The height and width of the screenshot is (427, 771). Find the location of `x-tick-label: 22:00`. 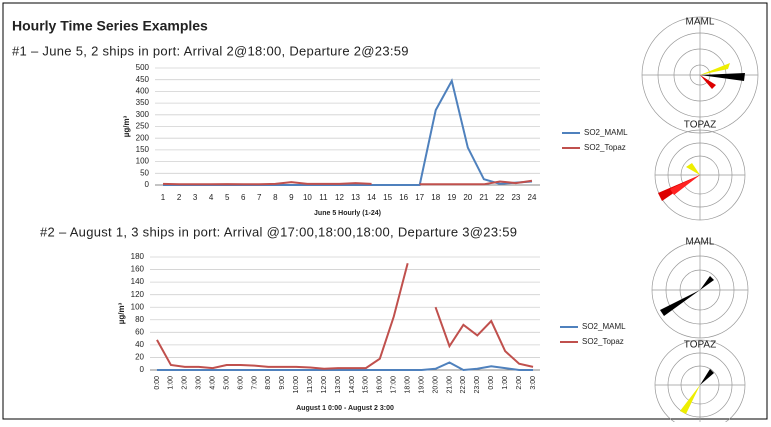

x-tick-label: 22:00 is located at coordinates (463, 385).